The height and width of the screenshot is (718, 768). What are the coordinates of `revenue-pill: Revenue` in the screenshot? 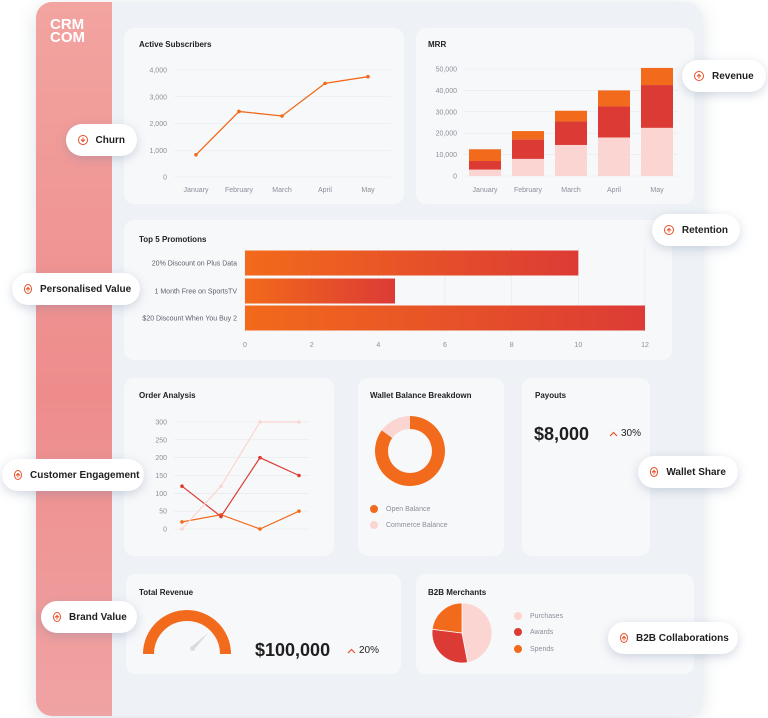 It's located at (724, 76).